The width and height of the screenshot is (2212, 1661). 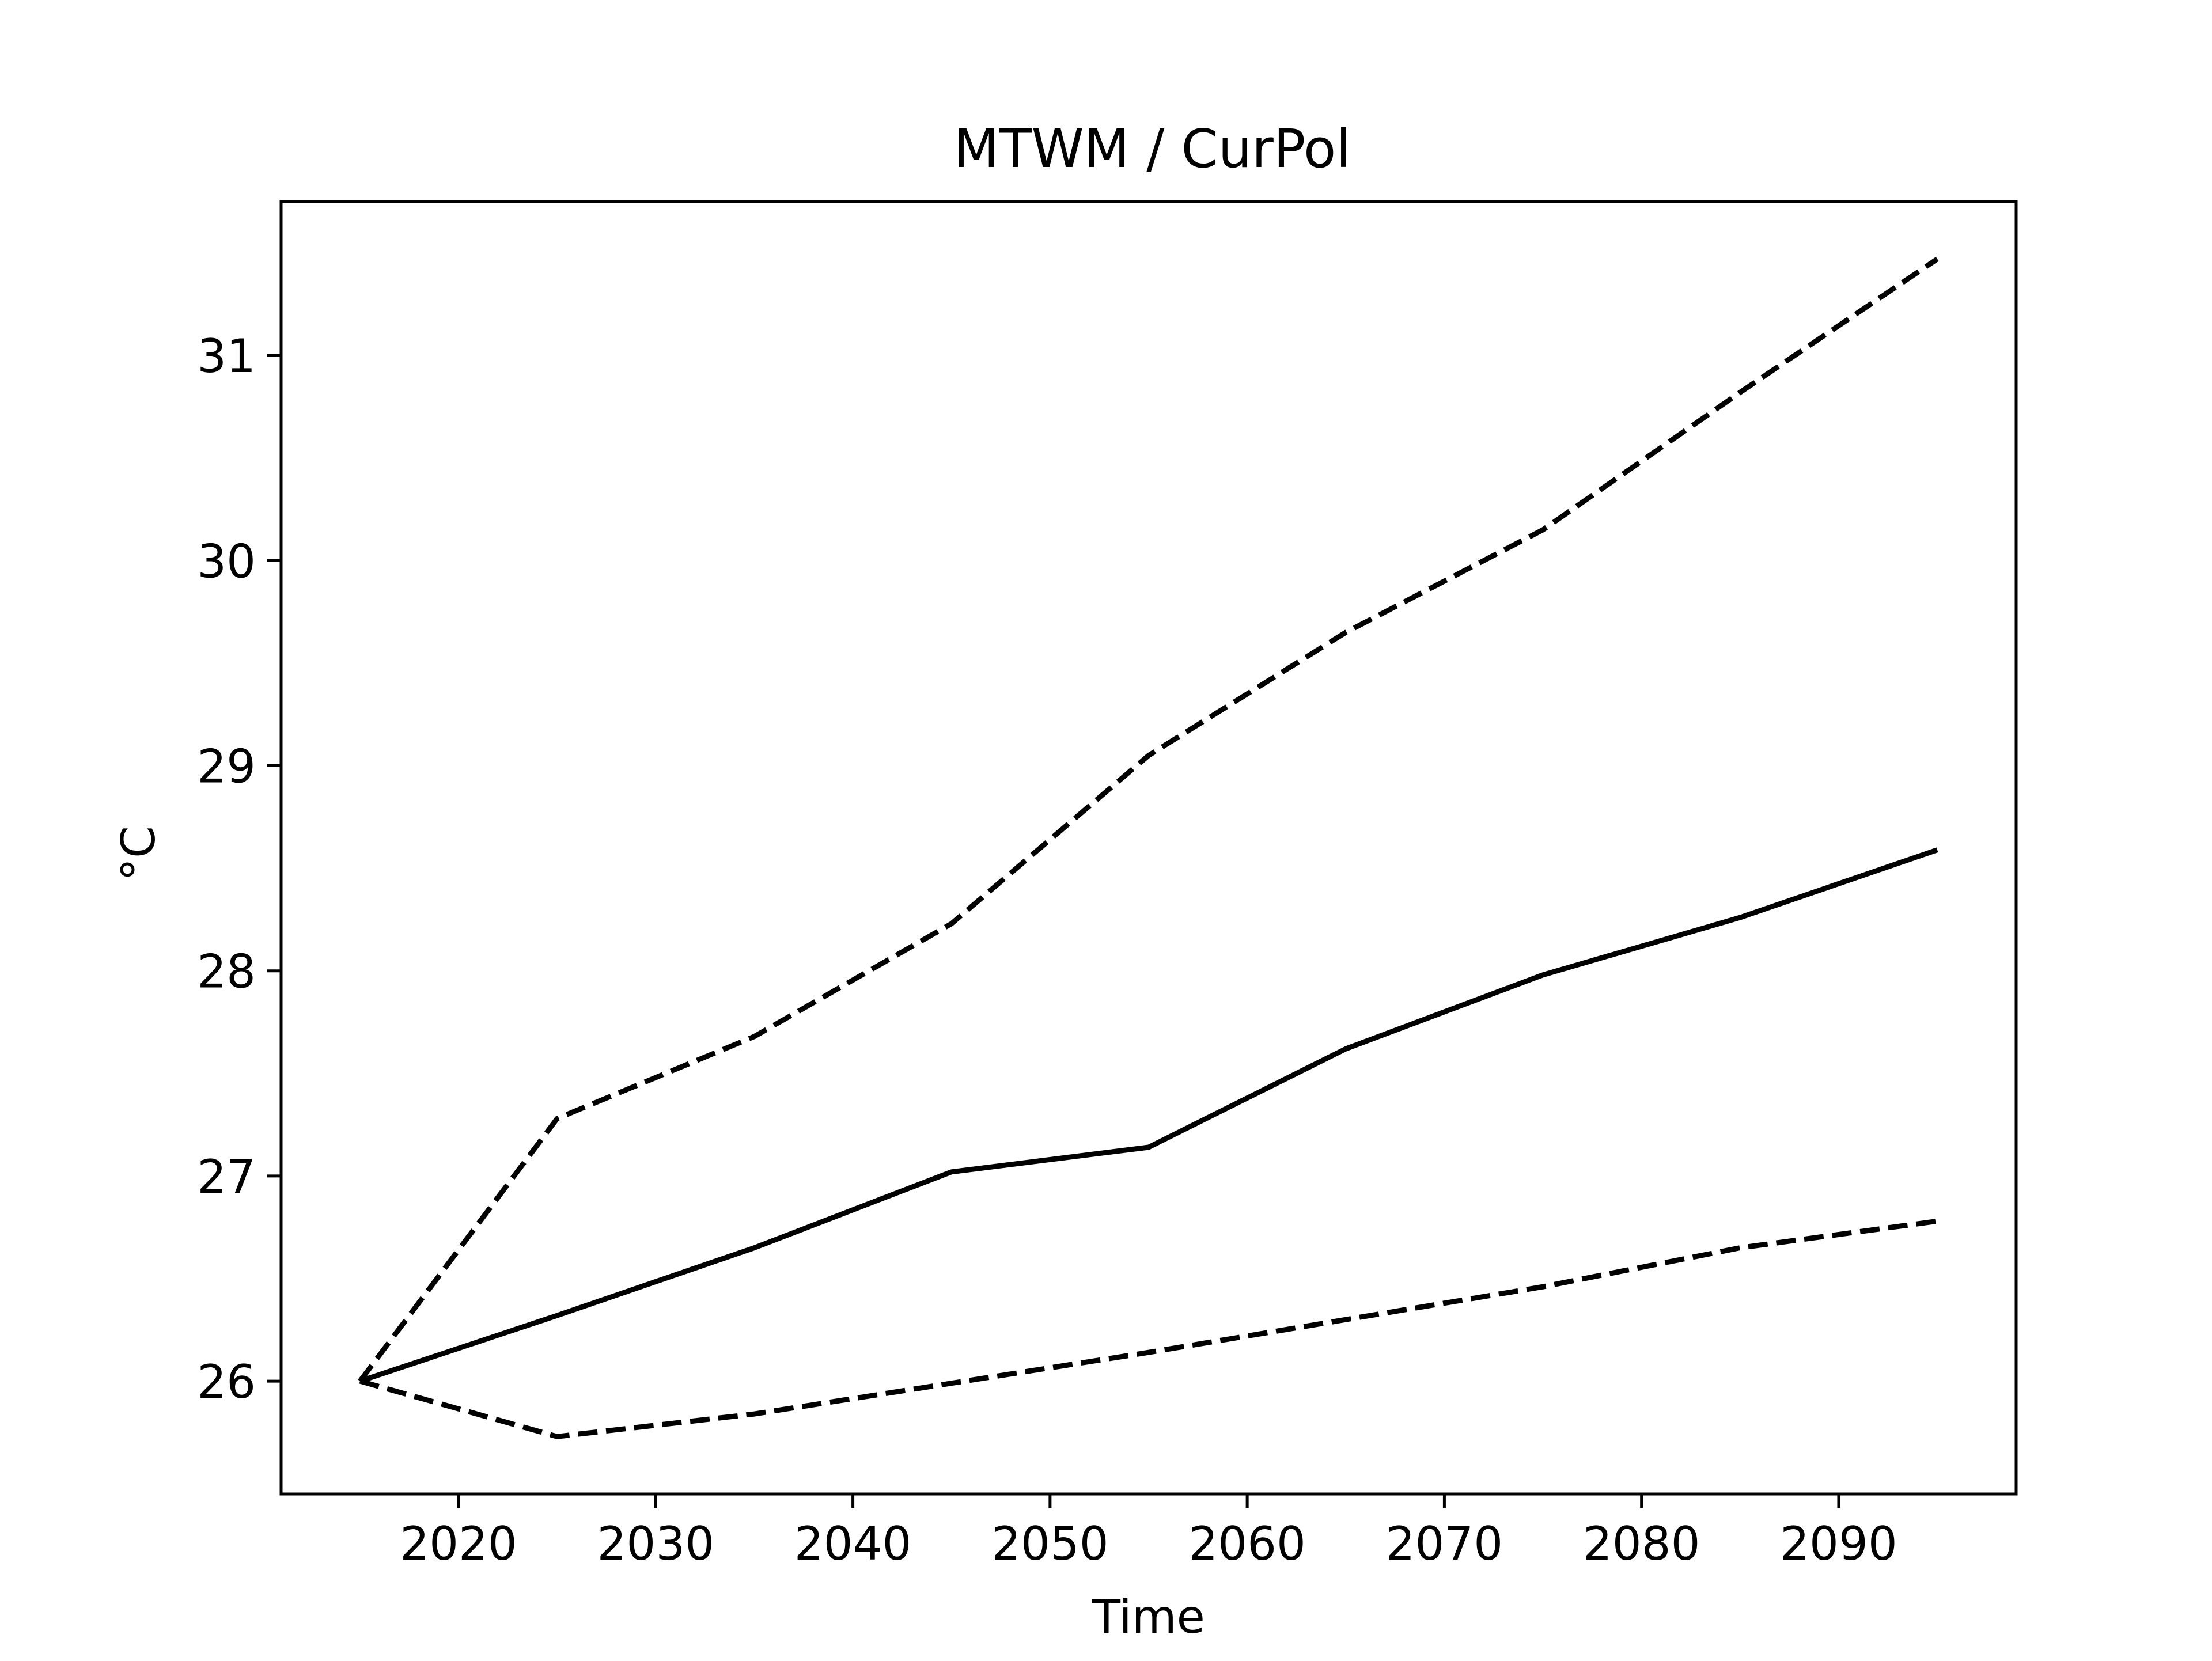 I want to click on y-tick-label: 28, so click(x=226, y=972).